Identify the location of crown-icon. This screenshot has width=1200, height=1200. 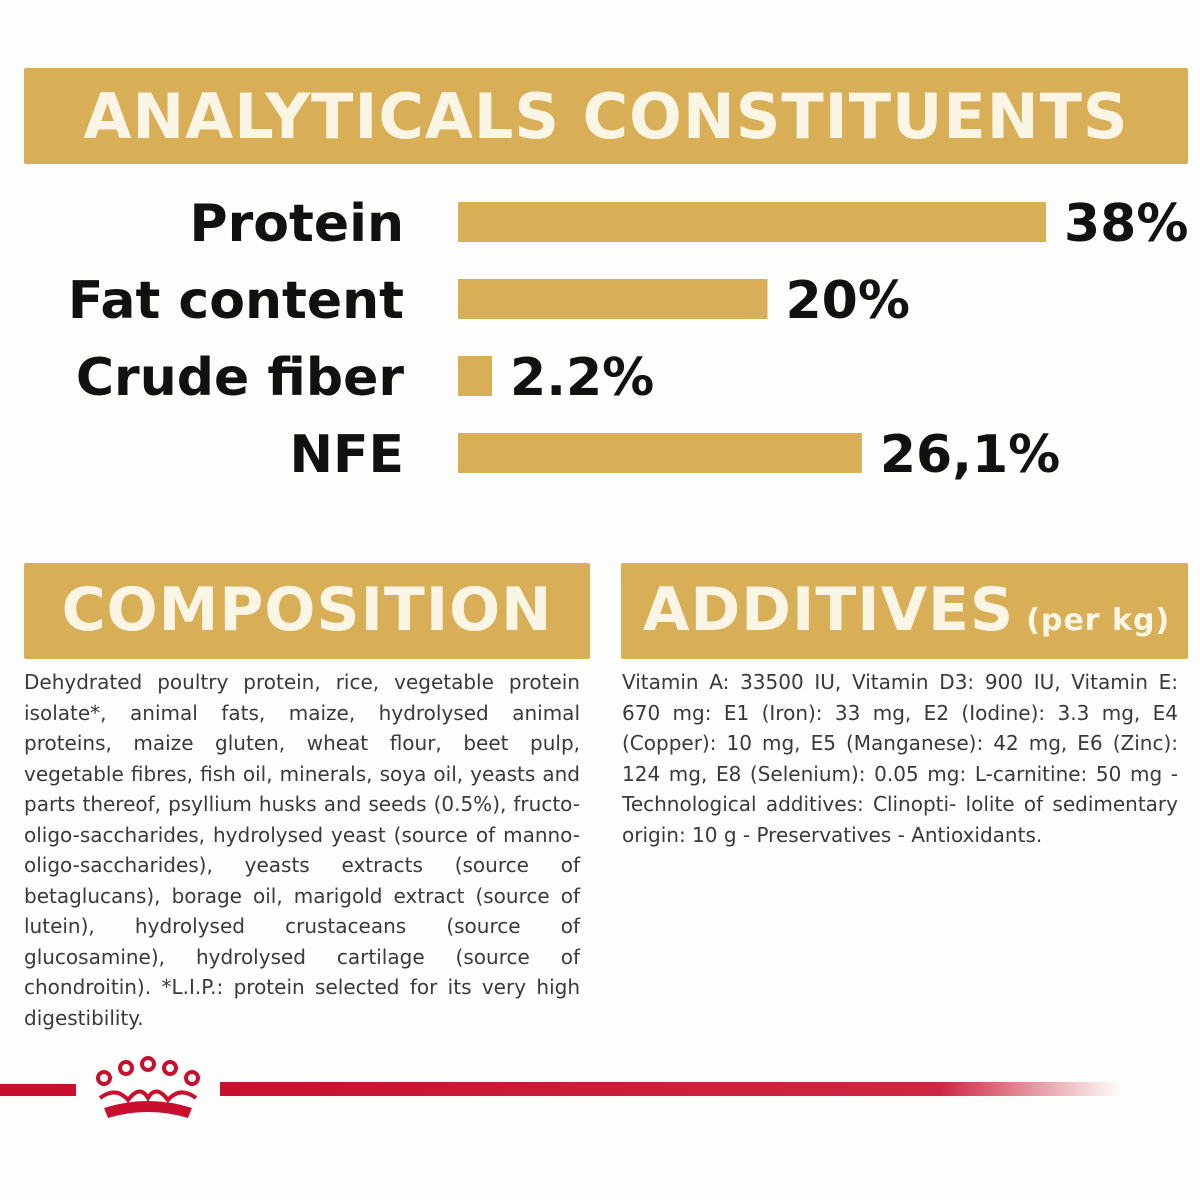
(148, 1087).